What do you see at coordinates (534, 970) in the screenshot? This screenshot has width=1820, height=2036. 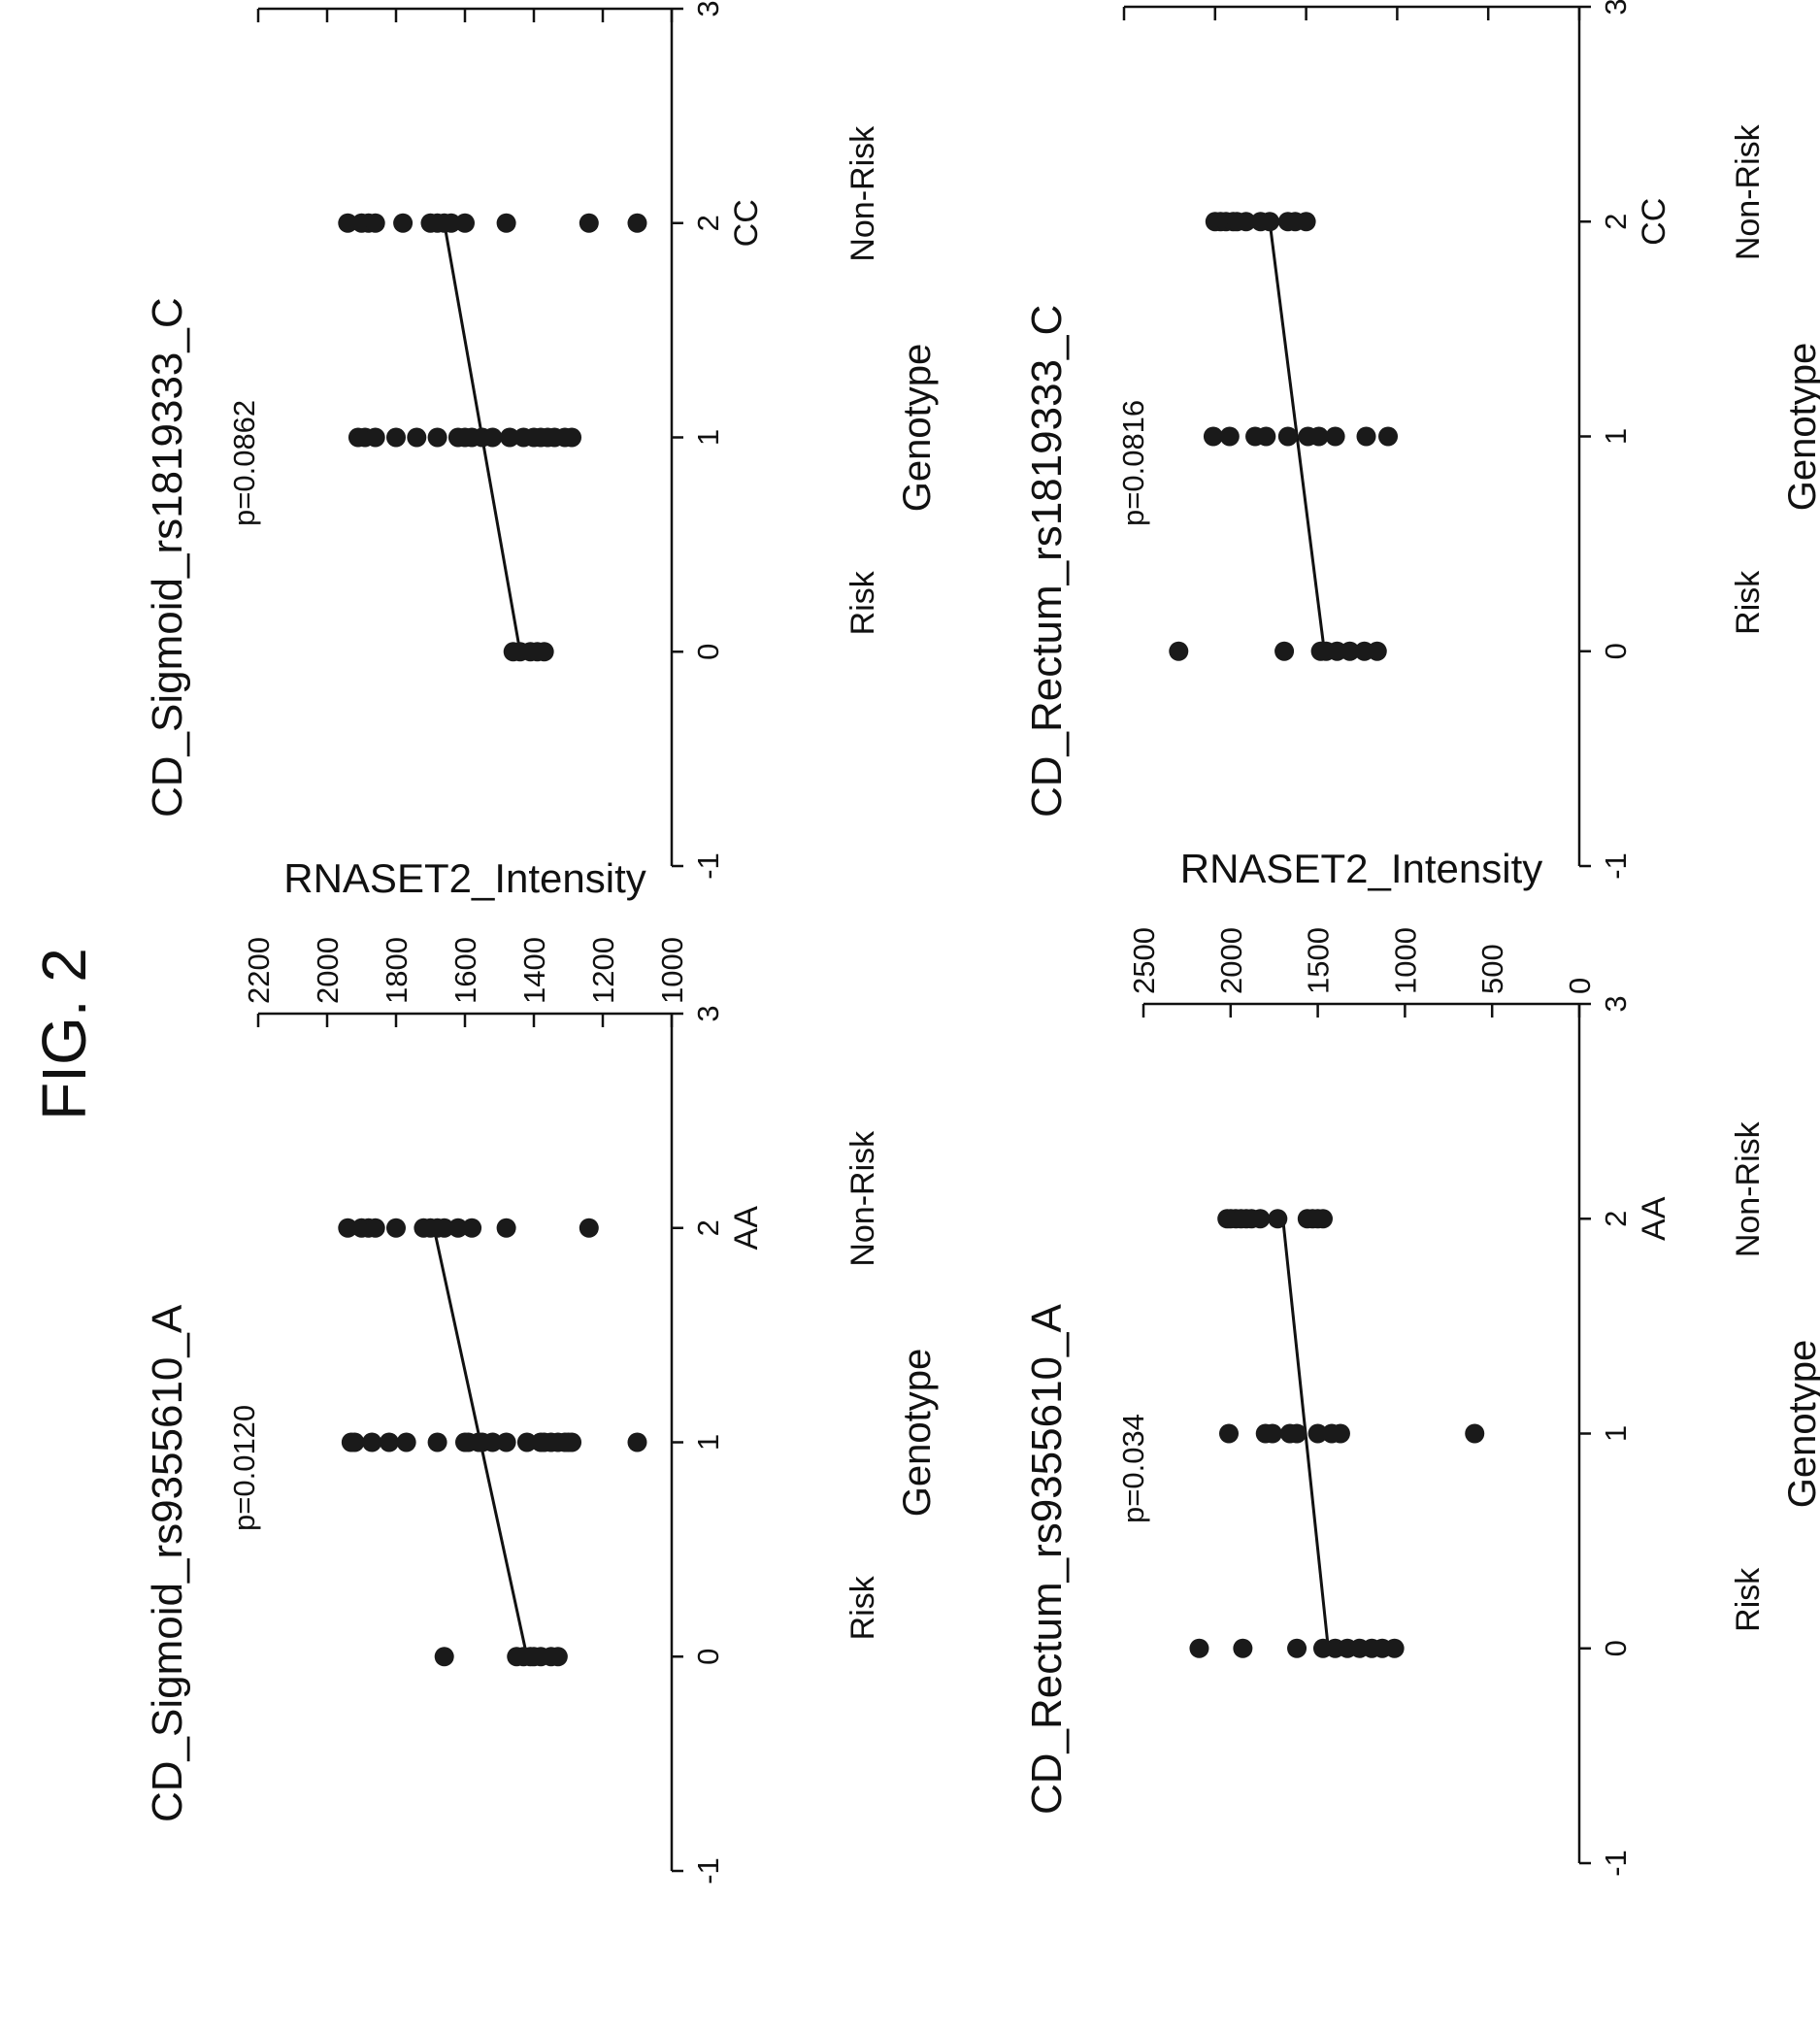 I see `y-tick-label: 1400` at bounding box center [534, 970].